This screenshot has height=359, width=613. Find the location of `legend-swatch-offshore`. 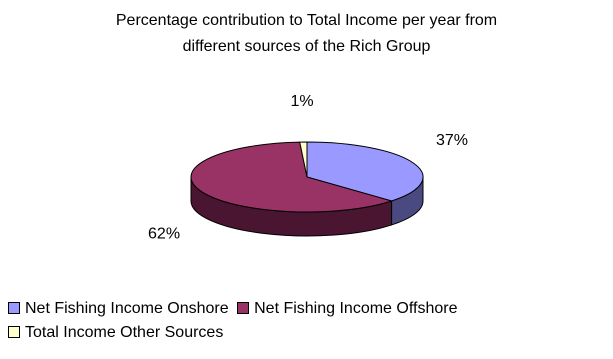

legend-swatch-offshore is located at coordinates (243, 308).